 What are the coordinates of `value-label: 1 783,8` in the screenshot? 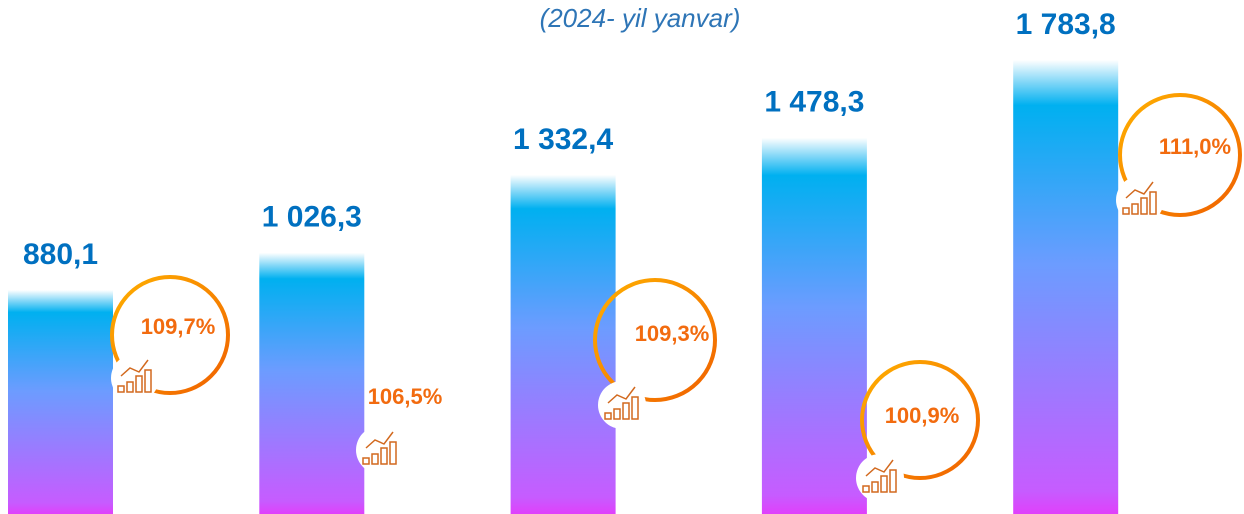 It's located at (1066, 24).